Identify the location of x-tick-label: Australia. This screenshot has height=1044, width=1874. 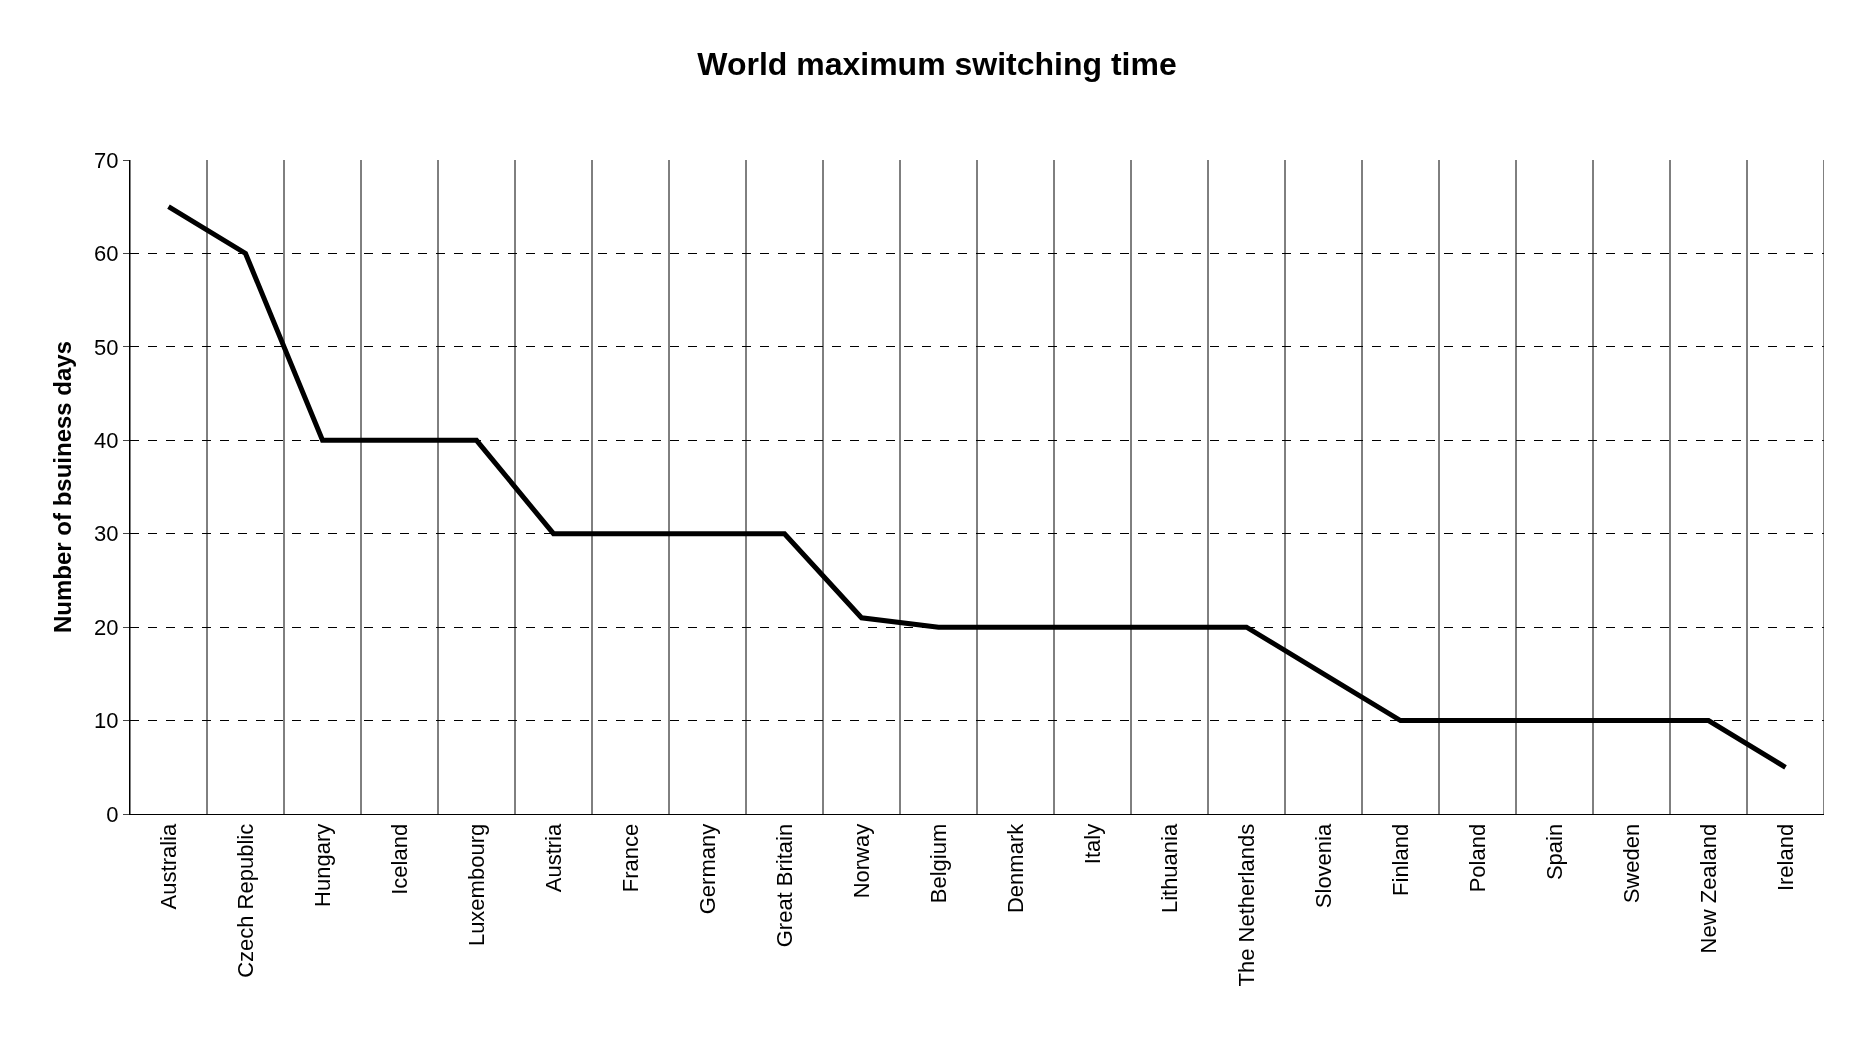
(168, 866).